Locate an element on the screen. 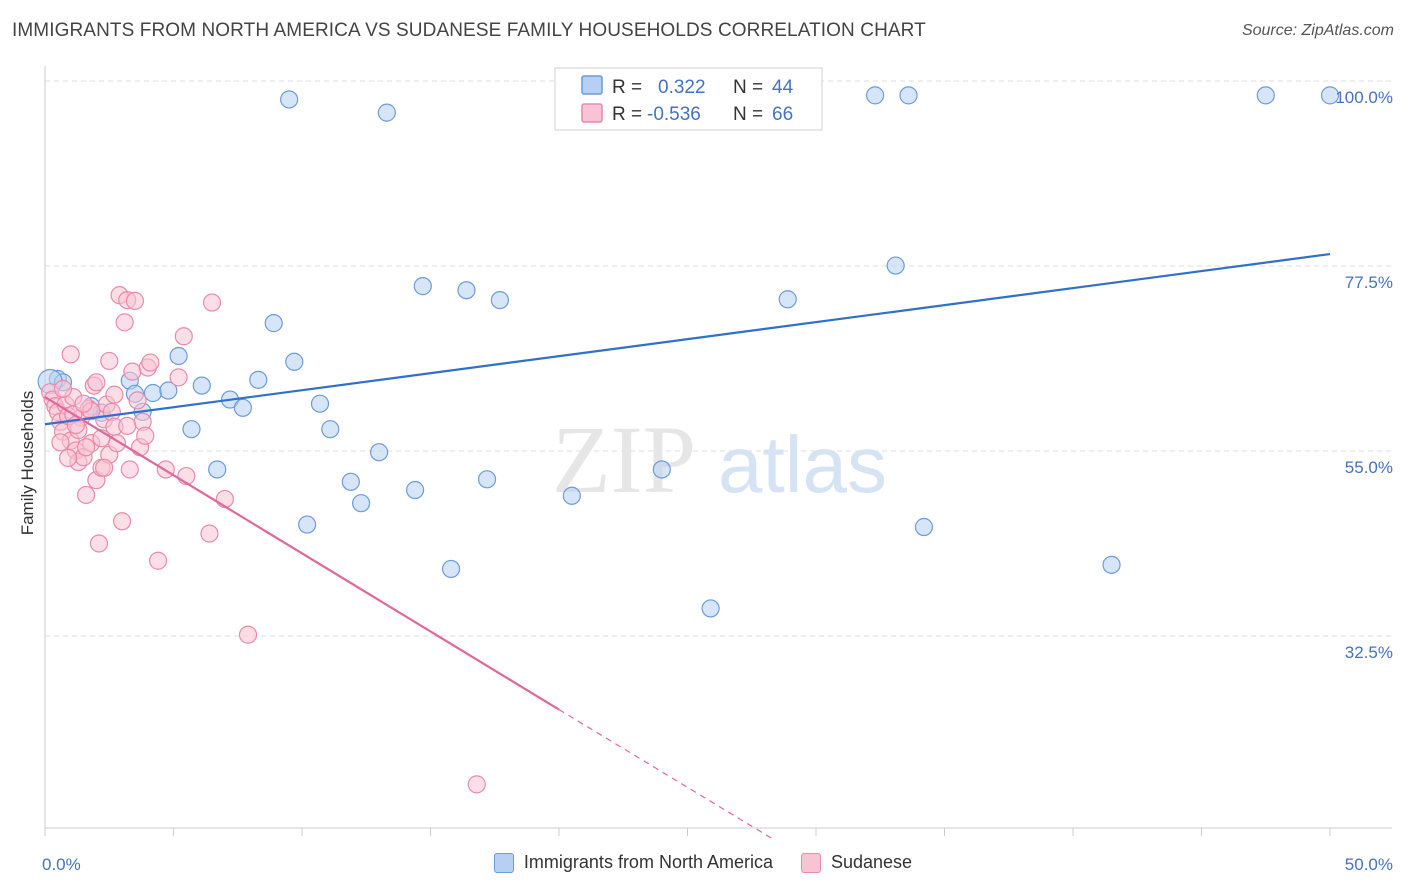 Image resolution: width=1406 pixels, height=892 pixels. y-tick-label-0: 32.5% is located at coordinates (1369, 652).